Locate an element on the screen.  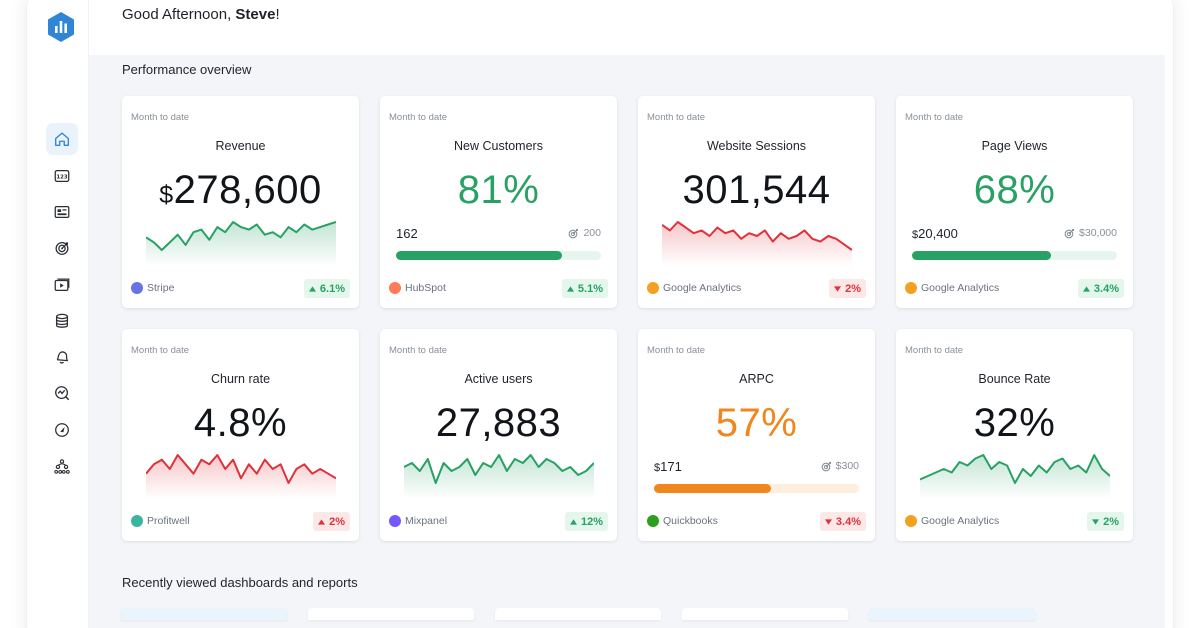
sidebar-item-data is located at coordinates (62, 321).